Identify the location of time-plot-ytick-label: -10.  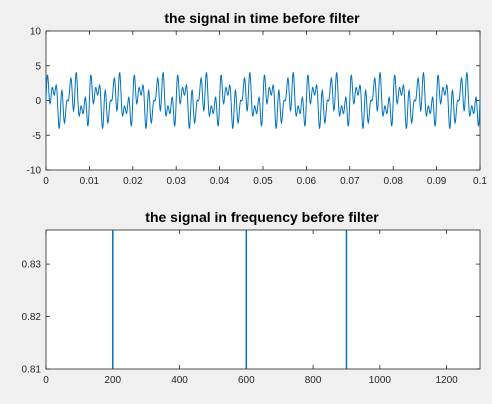
(34, 171).